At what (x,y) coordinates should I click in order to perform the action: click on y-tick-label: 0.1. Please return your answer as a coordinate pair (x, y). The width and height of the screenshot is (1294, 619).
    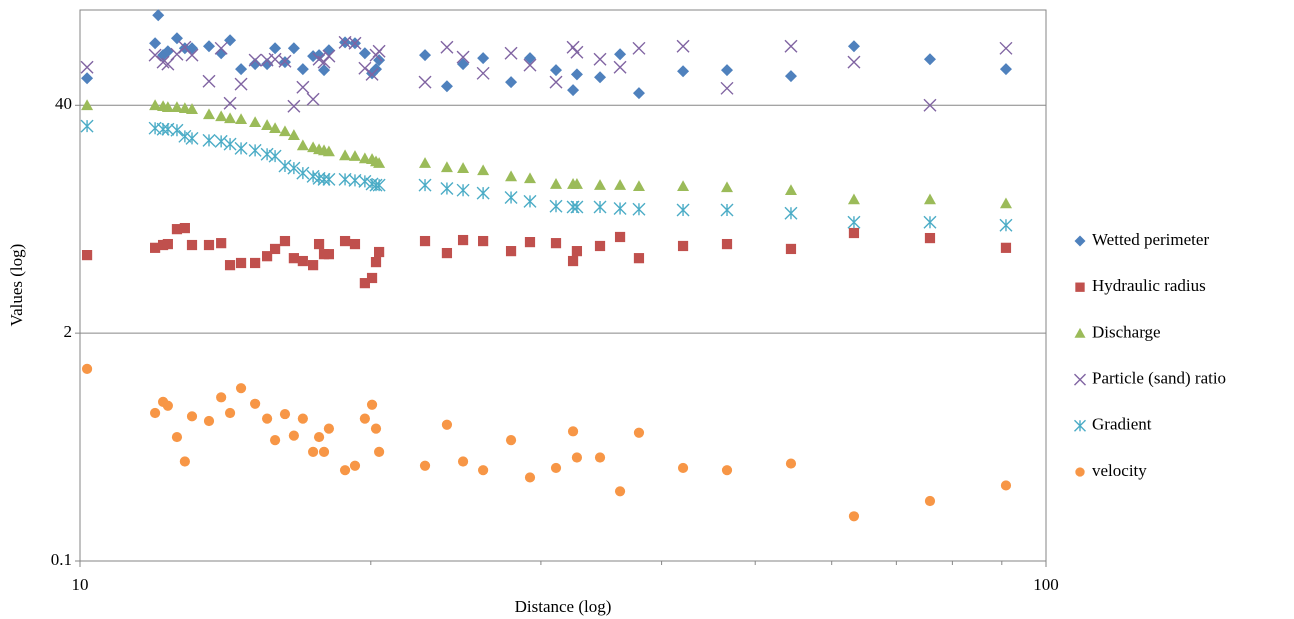
    Looking at the image, I should click on (61, 559).